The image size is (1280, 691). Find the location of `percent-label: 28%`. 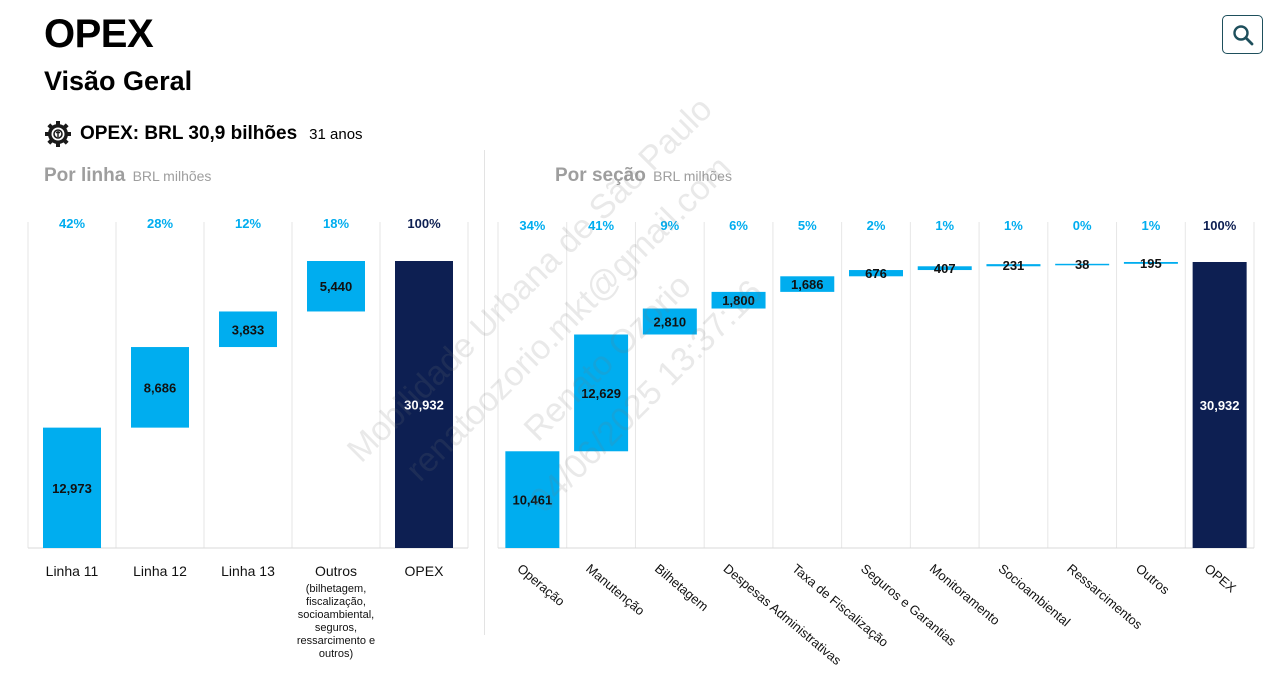

percent-label: 28% is located at coordinates (160, 223).